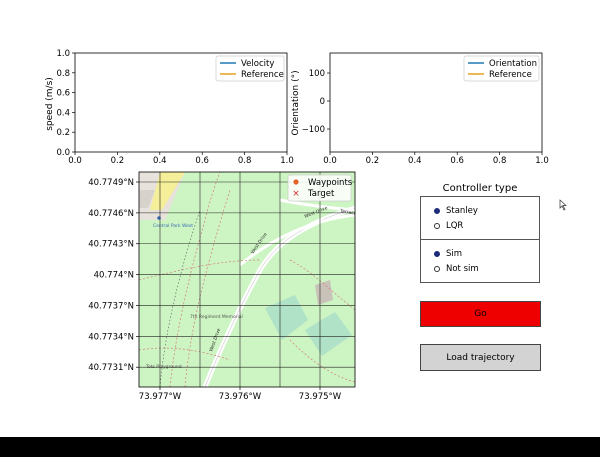  Describe the element at coordinates (262, 75) in the screenshot. I see `speed-legend-reference: Reference` at that location.